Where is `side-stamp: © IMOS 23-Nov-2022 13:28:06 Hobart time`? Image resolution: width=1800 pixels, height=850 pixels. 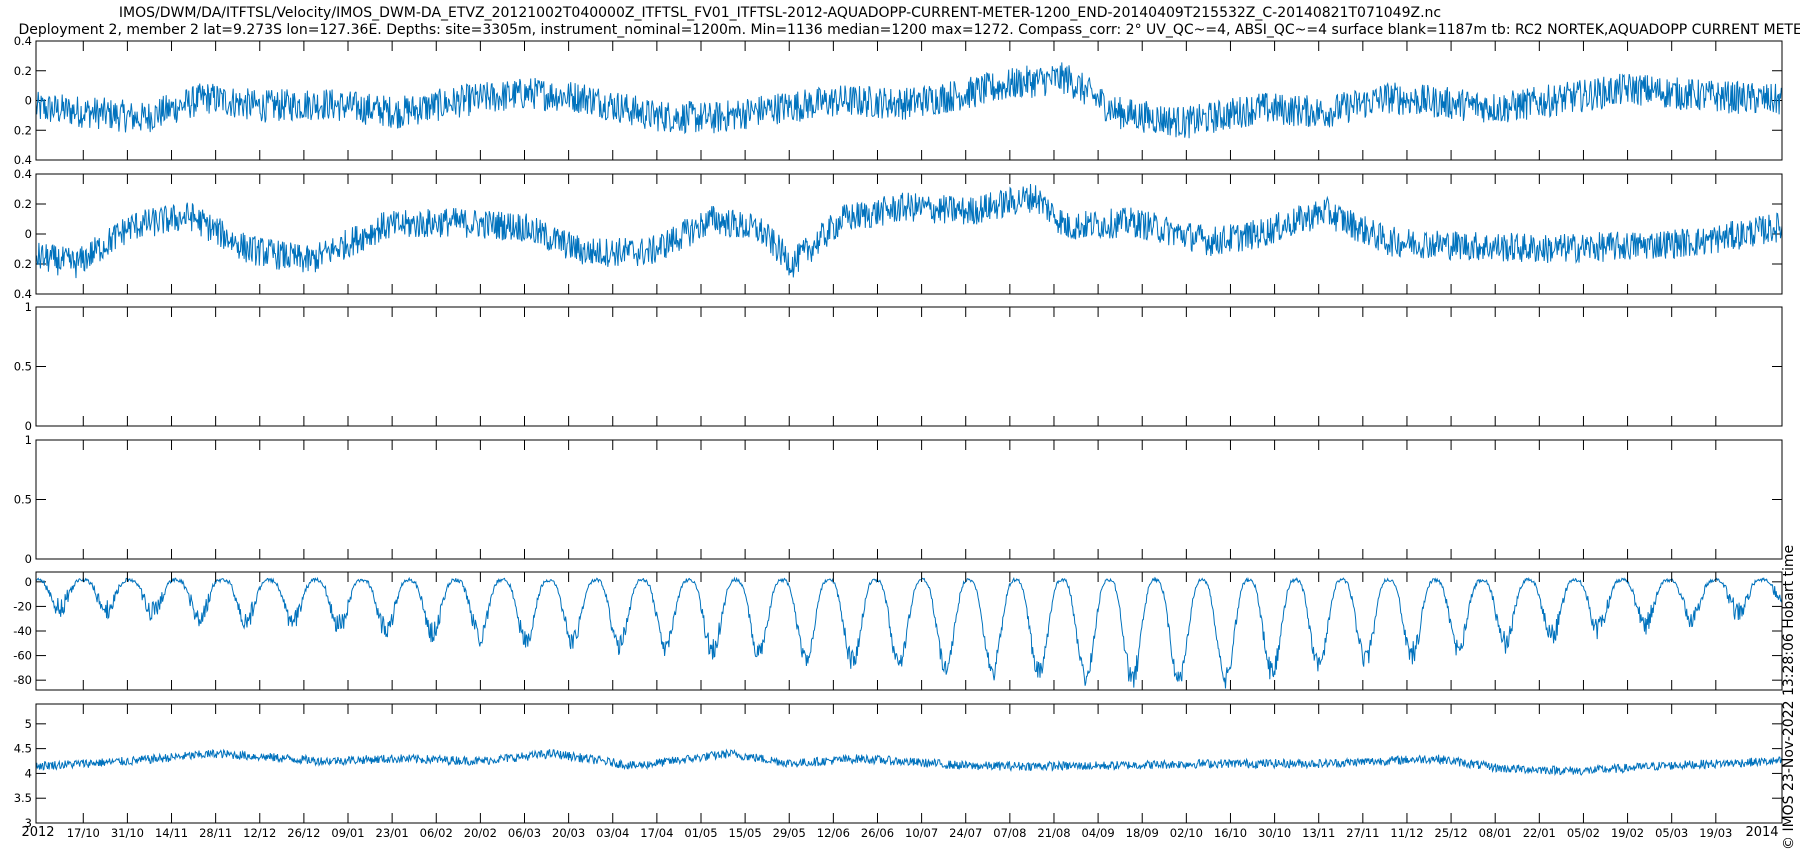
side-stamp: © IMOS 23-Nov-2022 13:28:06 Hobart time is located at coordinates (1789, 697).